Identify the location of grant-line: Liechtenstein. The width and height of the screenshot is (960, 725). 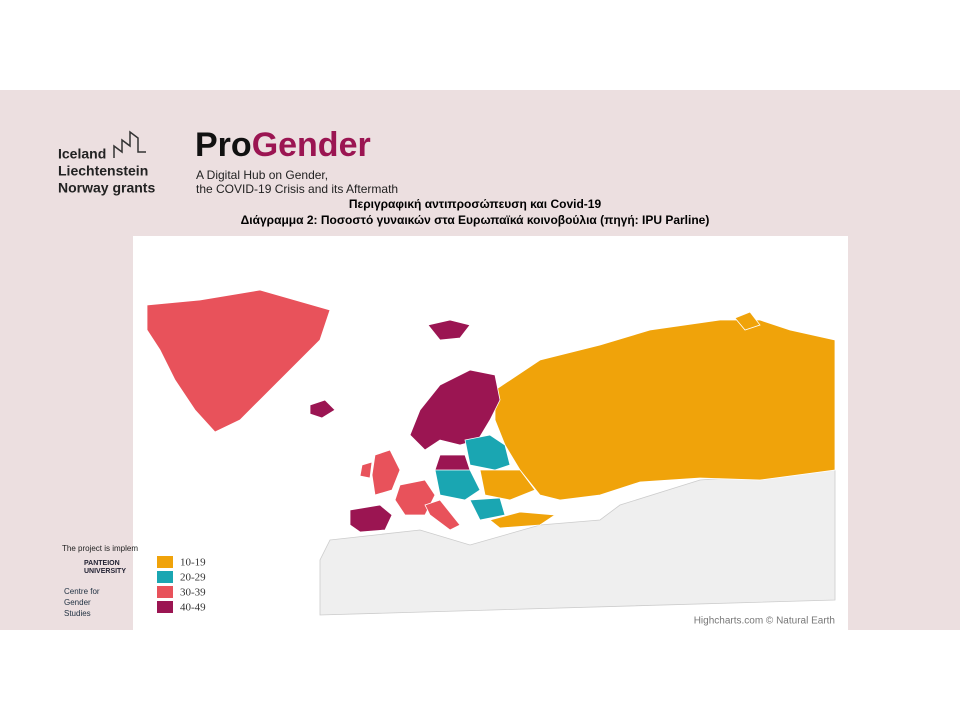
(103, 171).